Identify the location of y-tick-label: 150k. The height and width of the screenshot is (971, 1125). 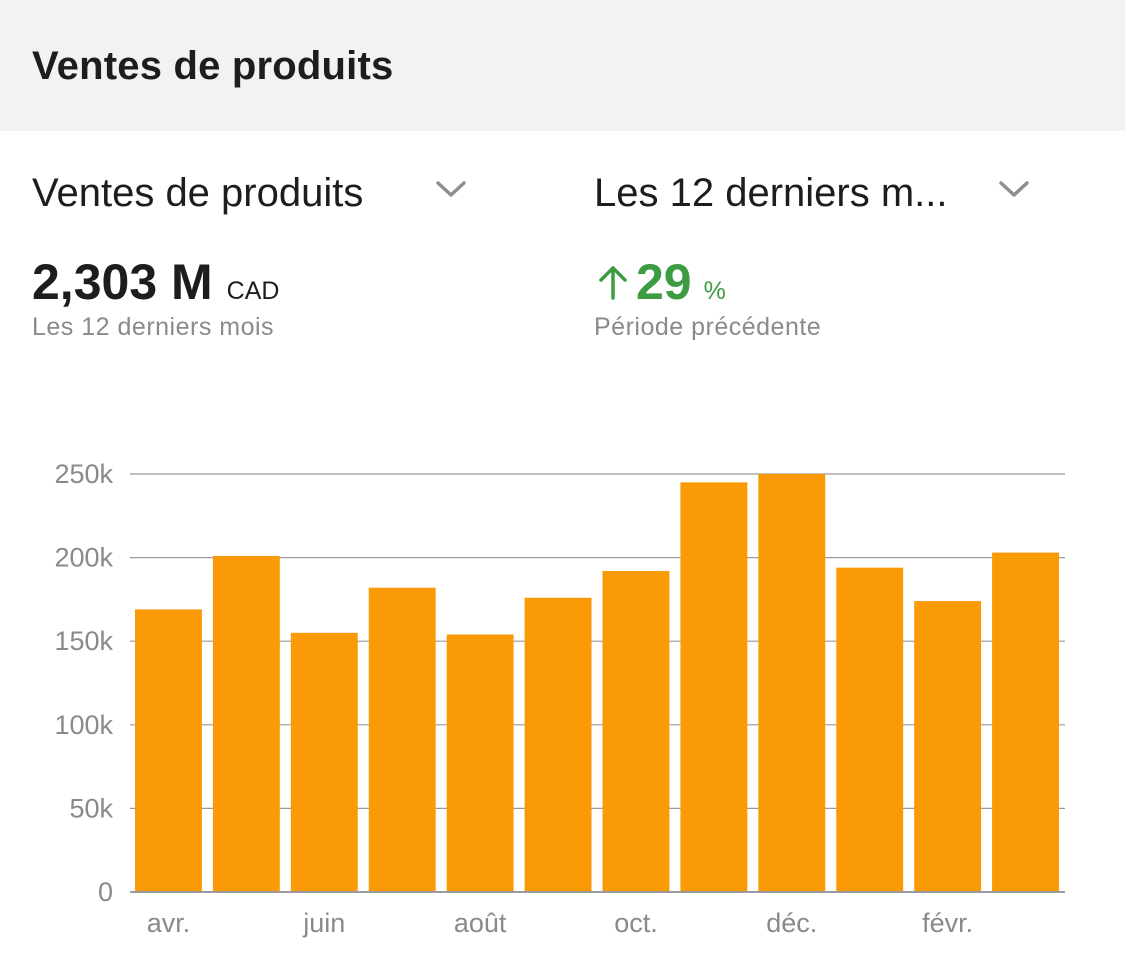
(83, 641).